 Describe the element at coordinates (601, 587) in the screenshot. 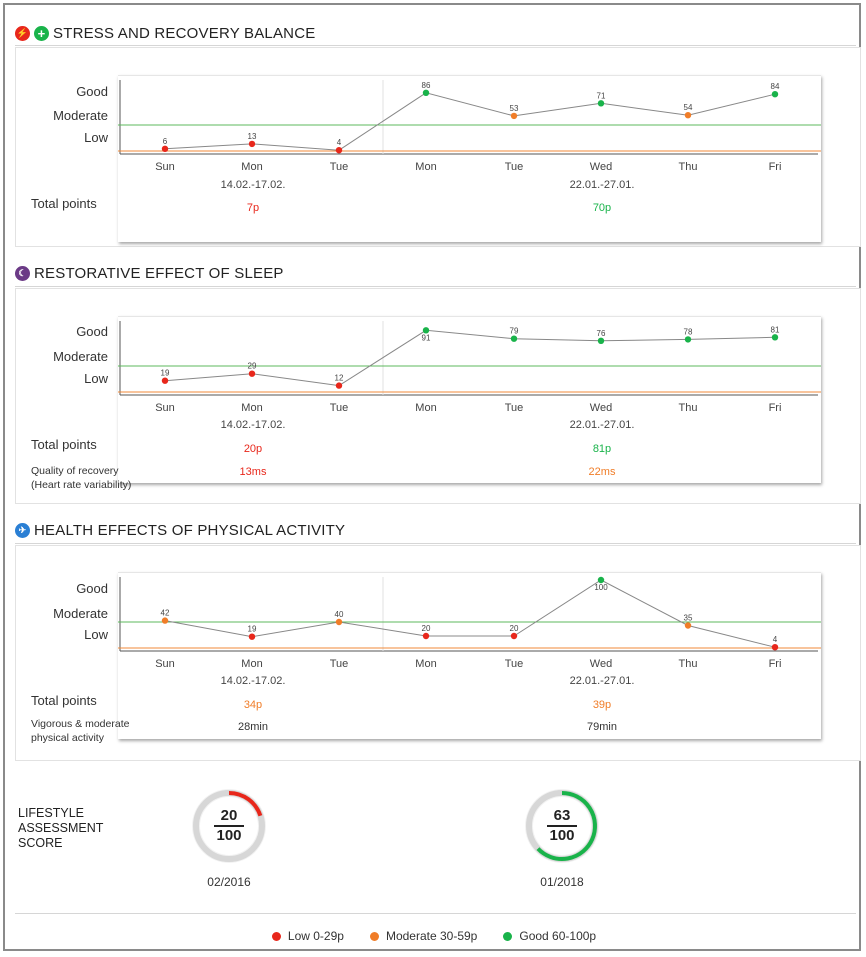

I see `data-label: 100` at that location.